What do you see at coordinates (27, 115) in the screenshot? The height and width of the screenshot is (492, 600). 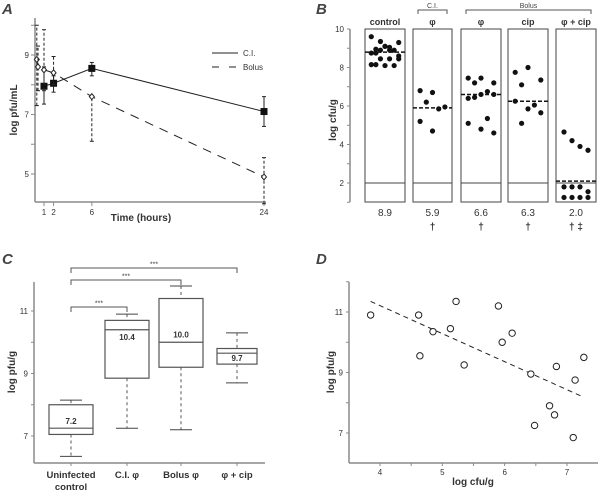 I see `panel-a-y-tick-label: 7` at bounding box center [27, 115].